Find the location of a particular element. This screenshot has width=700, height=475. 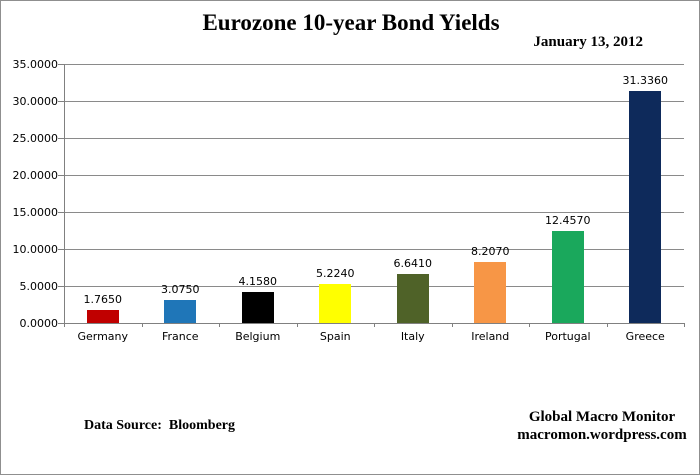

y-tick-label-5: 5.0000 is located at coordinates (39, 286).